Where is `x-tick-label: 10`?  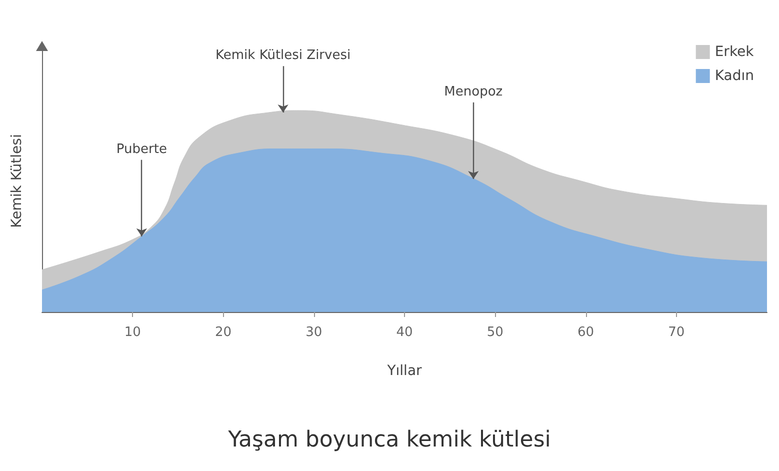
x-tick-label: 10 is located at coordinates (132, 332).